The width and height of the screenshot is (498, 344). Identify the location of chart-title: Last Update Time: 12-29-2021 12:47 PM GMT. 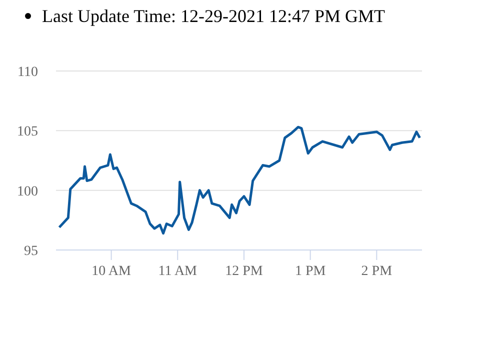
(214, 16).